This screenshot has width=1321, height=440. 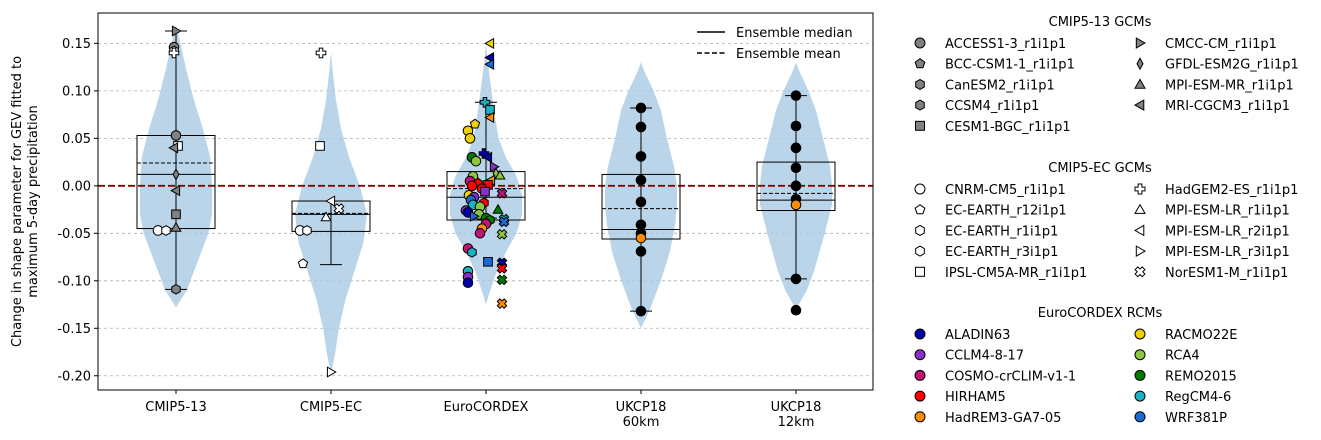 What do you see at coordinates (1196, 418) in the screenshot?
I see `legend-label: WRF381P` at bounding box center [1196, 418].